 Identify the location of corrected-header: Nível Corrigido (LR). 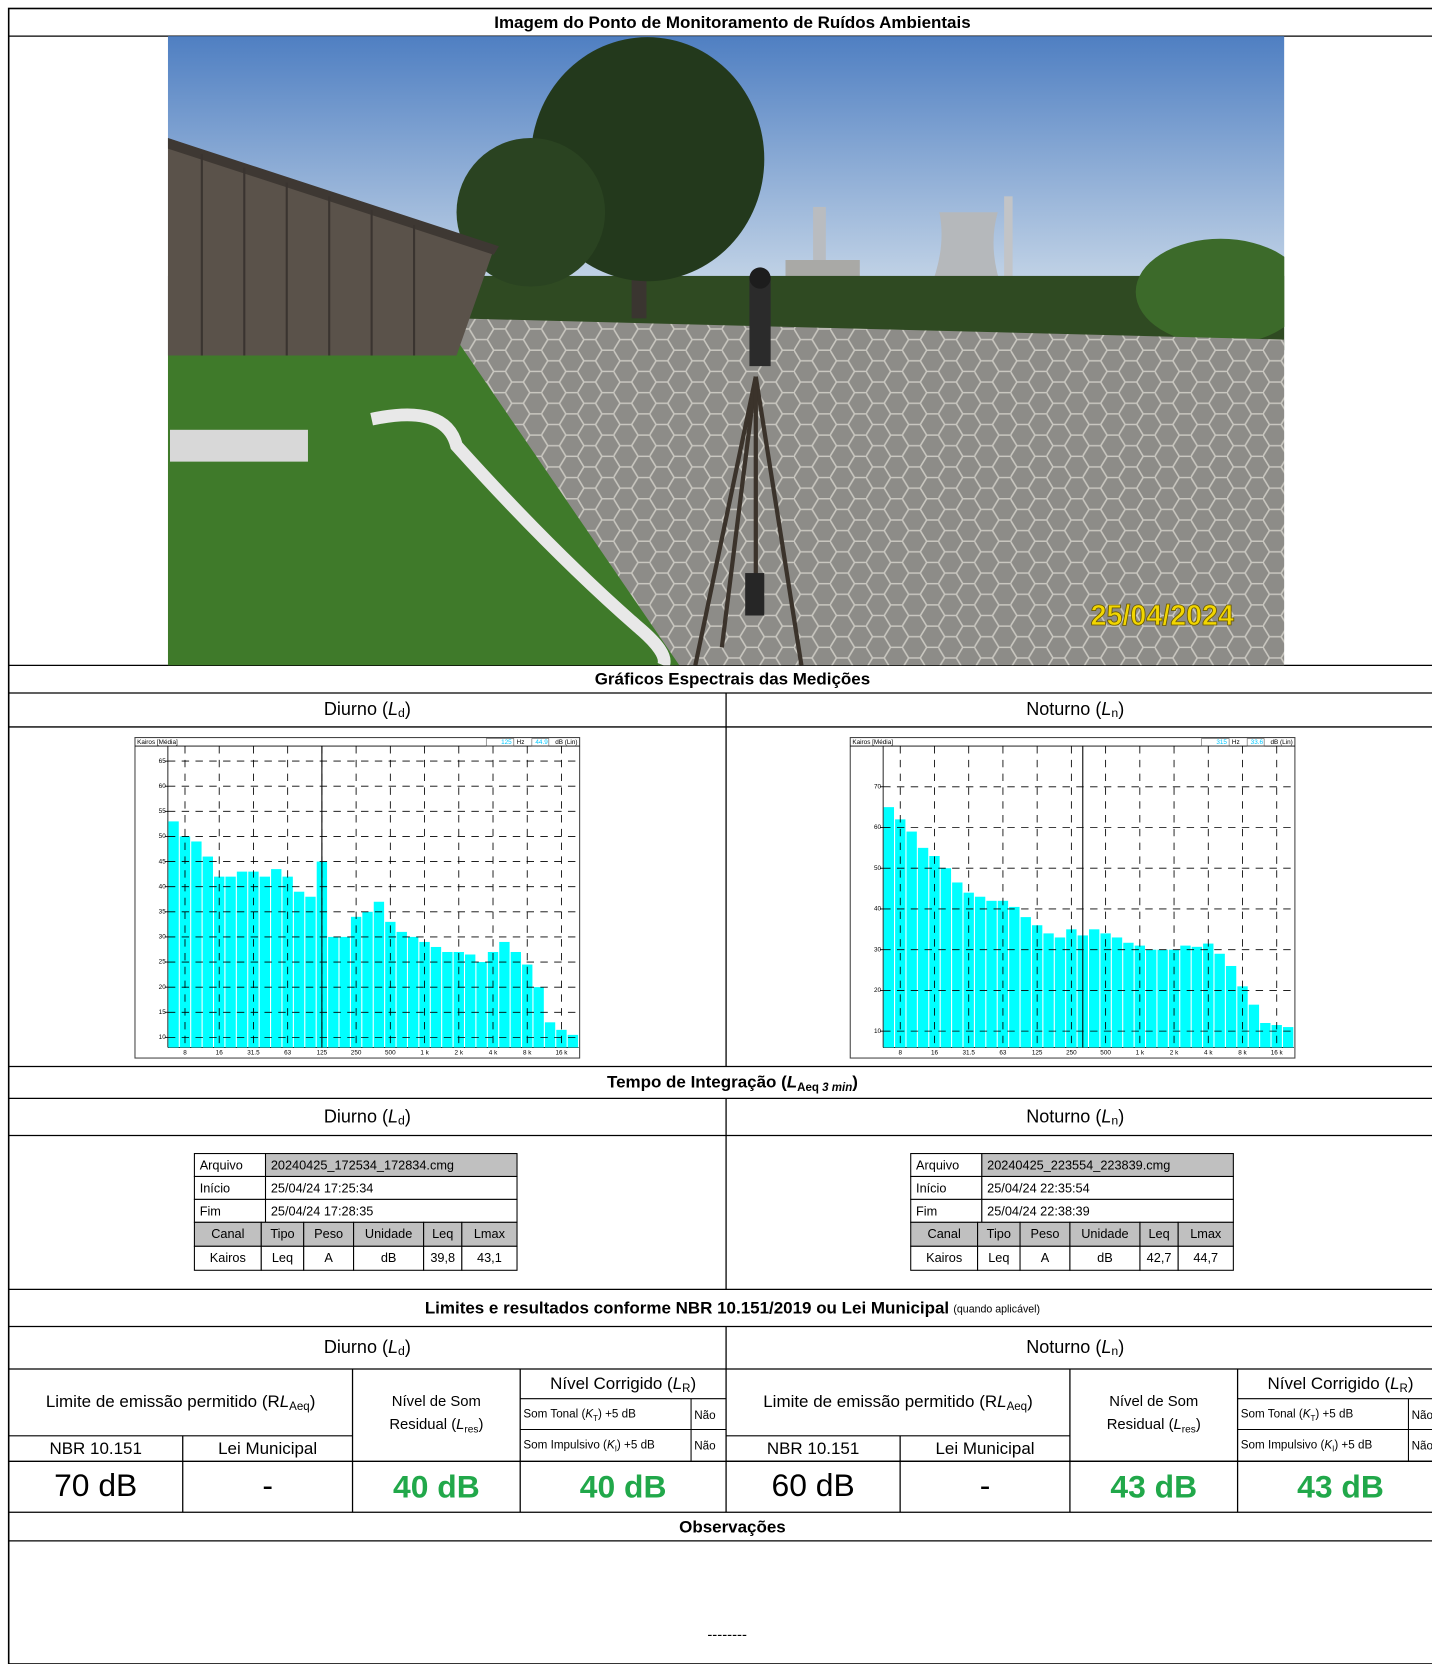
(623, 1384).